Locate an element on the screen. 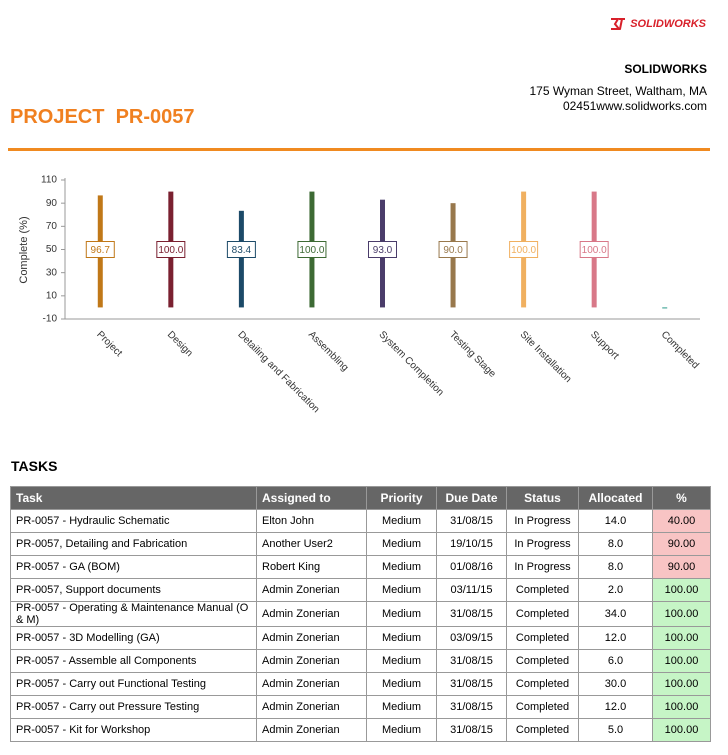 This screenshot has width=728, height=755. column-header: Assigned to is located at coordinates (311, 498).